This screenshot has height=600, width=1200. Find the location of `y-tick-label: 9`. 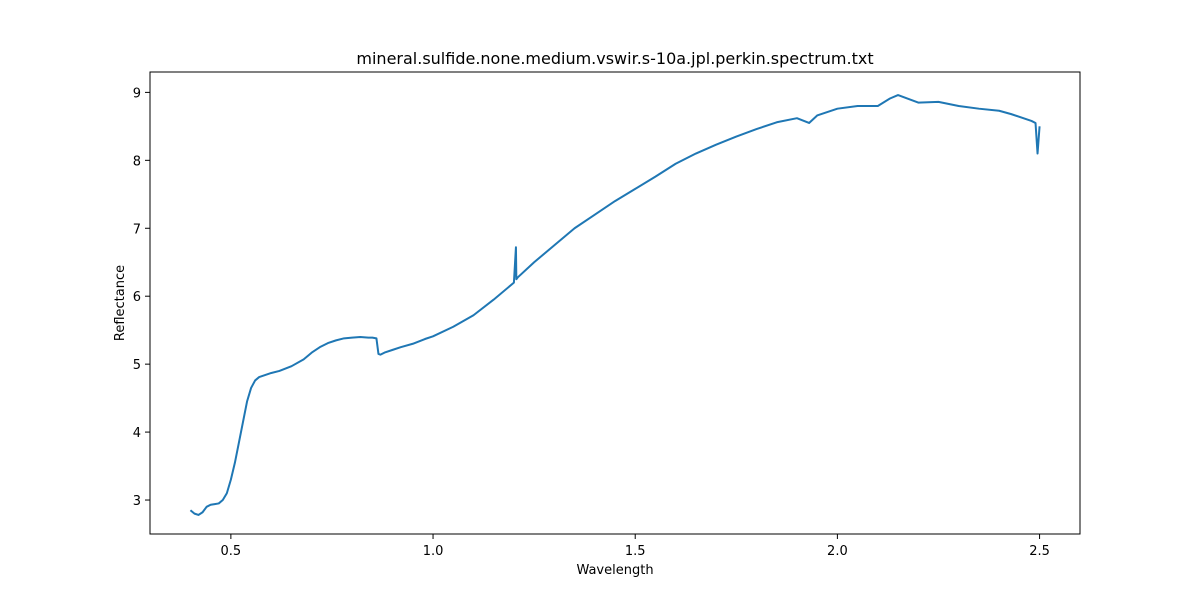

y-tick-label: 9 is located at coordinates (137, 93).